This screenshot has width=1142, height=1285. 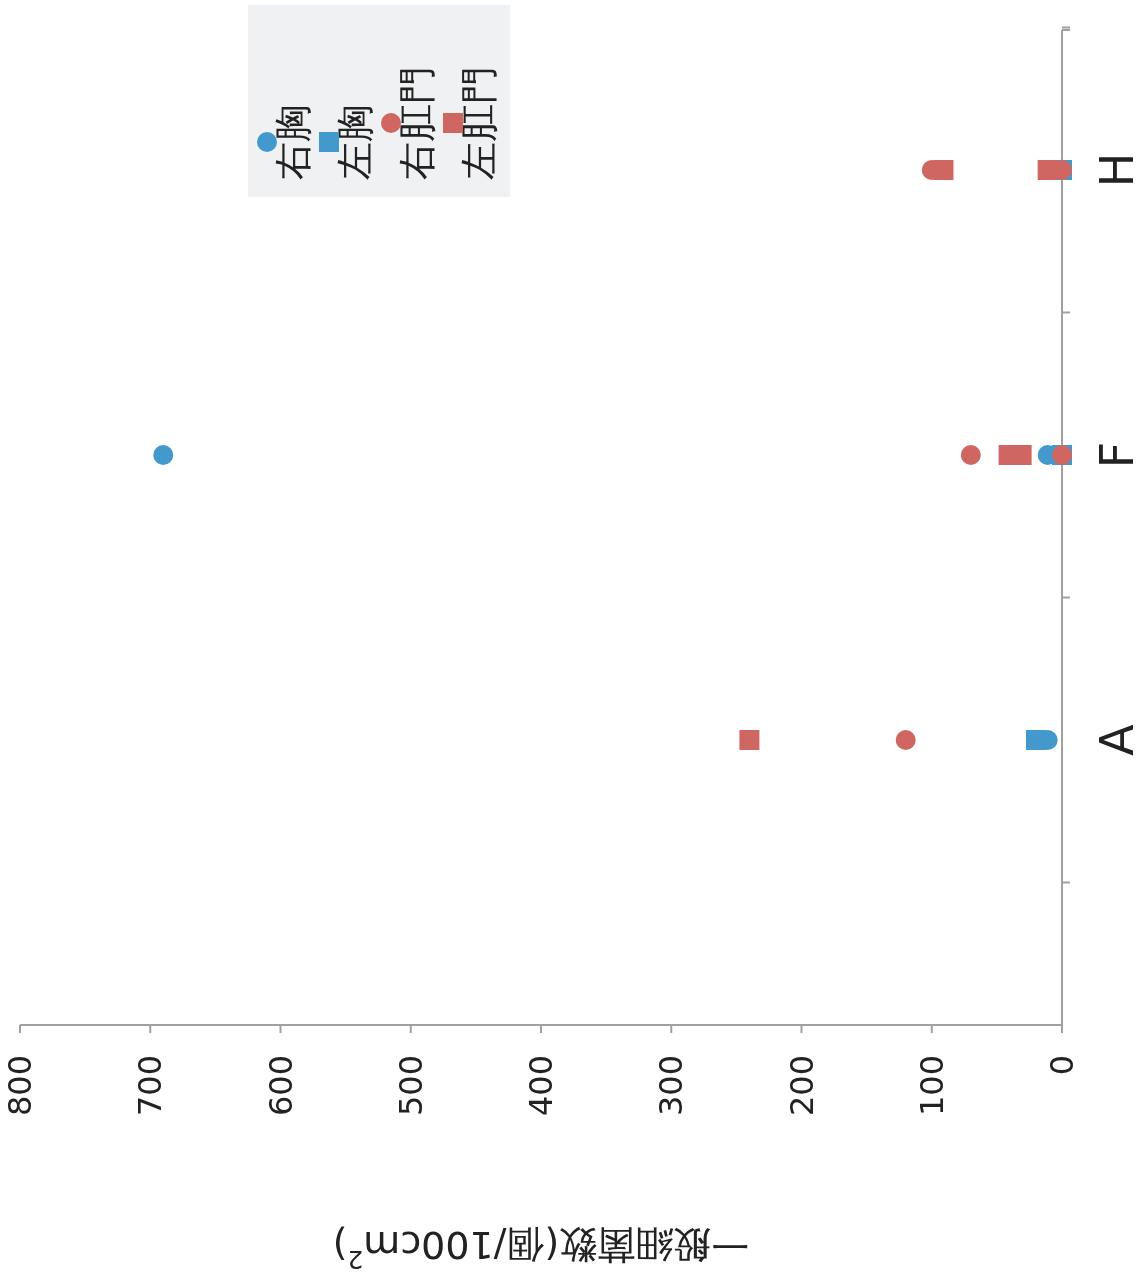 What do you see at coordinates (671, 1086) in the screenshot?
I see `x-tick-label: 300` at bounding box center [671, 1086].